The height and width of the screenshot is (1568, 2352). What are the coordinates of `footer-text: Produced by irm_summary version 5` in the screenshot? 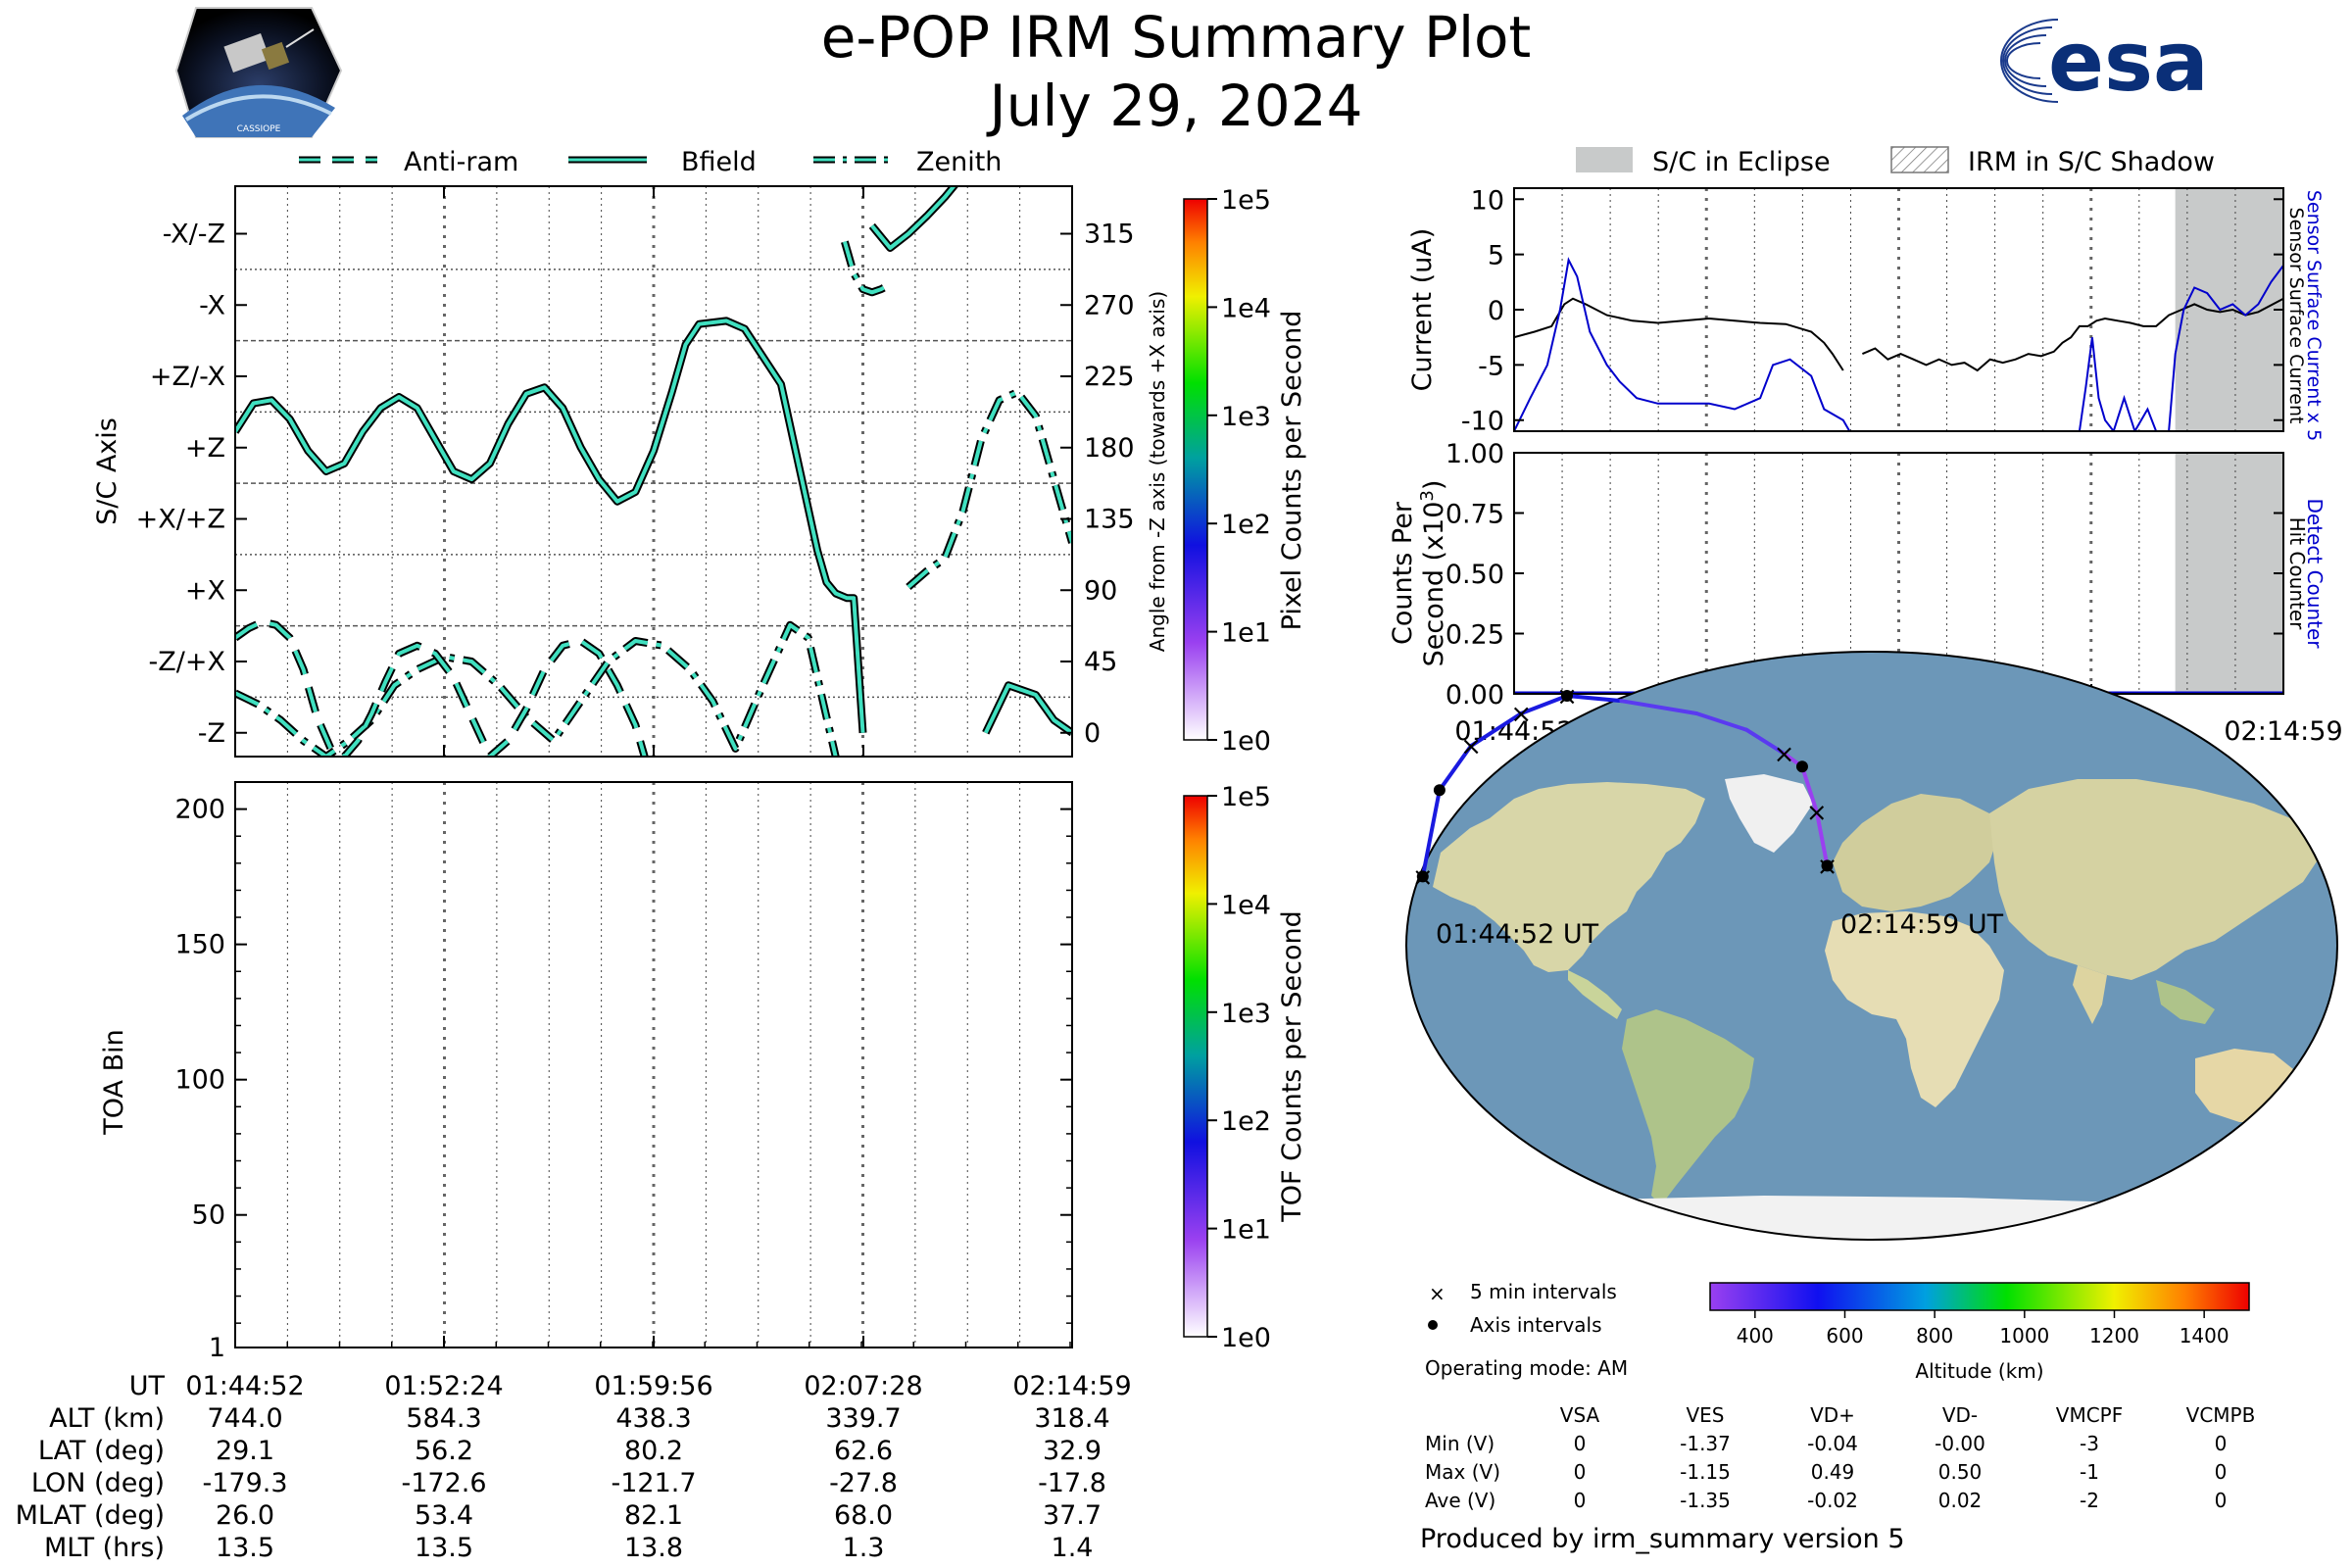 It's located at (1662, 1539).